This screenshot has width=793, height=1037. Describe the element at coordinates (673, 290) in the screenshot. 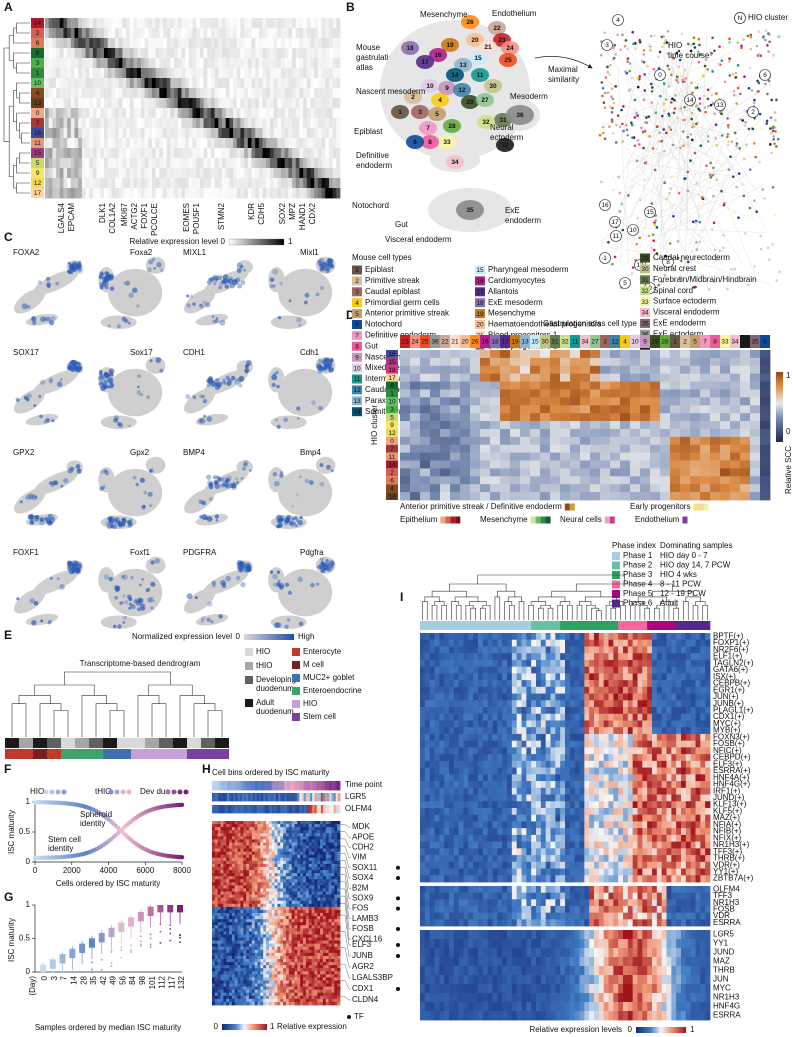

I see `legend-name: Spinal cord` at that location.